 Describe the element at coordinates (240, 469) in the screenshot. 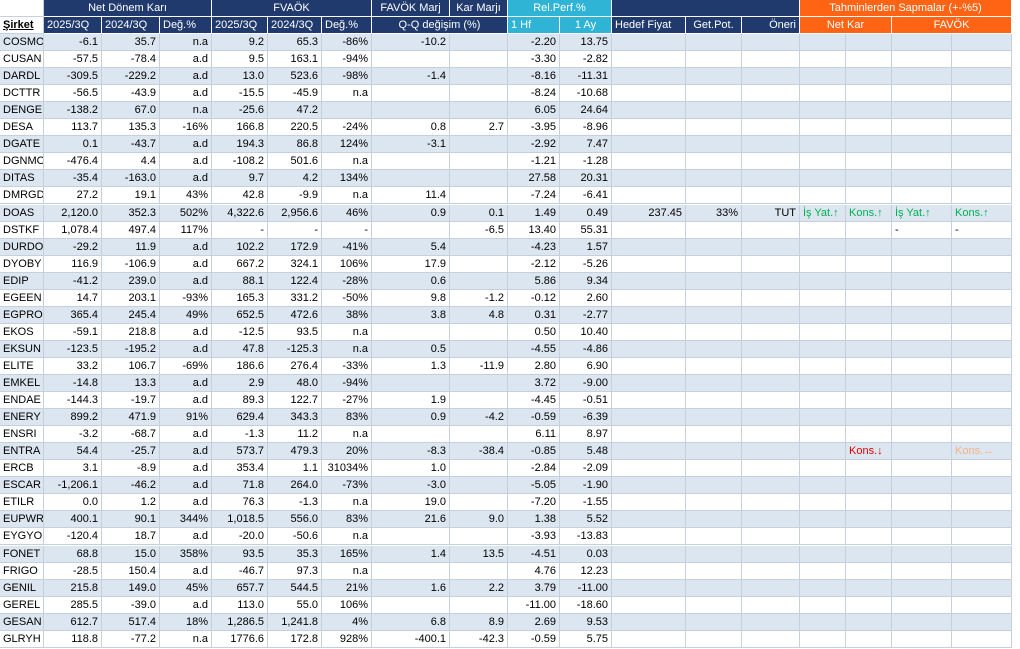

I see `value-cell: 353.4` at that location.